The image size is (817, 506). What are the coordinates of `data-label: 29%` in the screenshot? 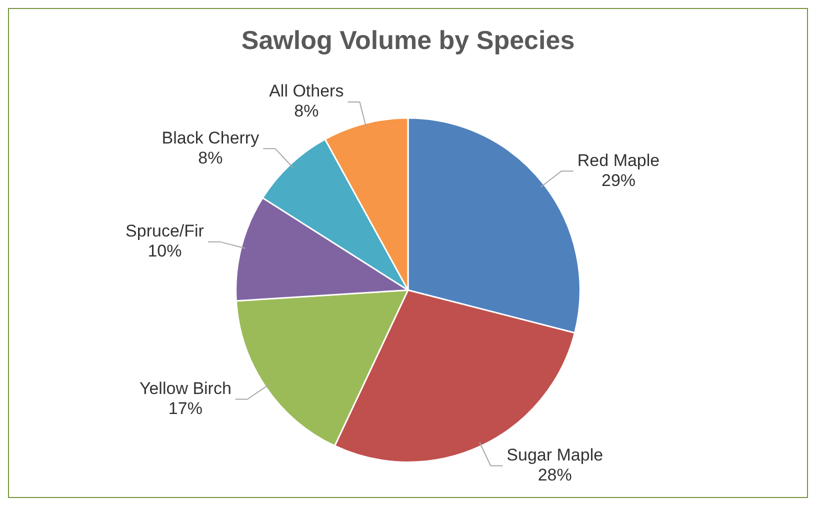 It's located at (619, 180).